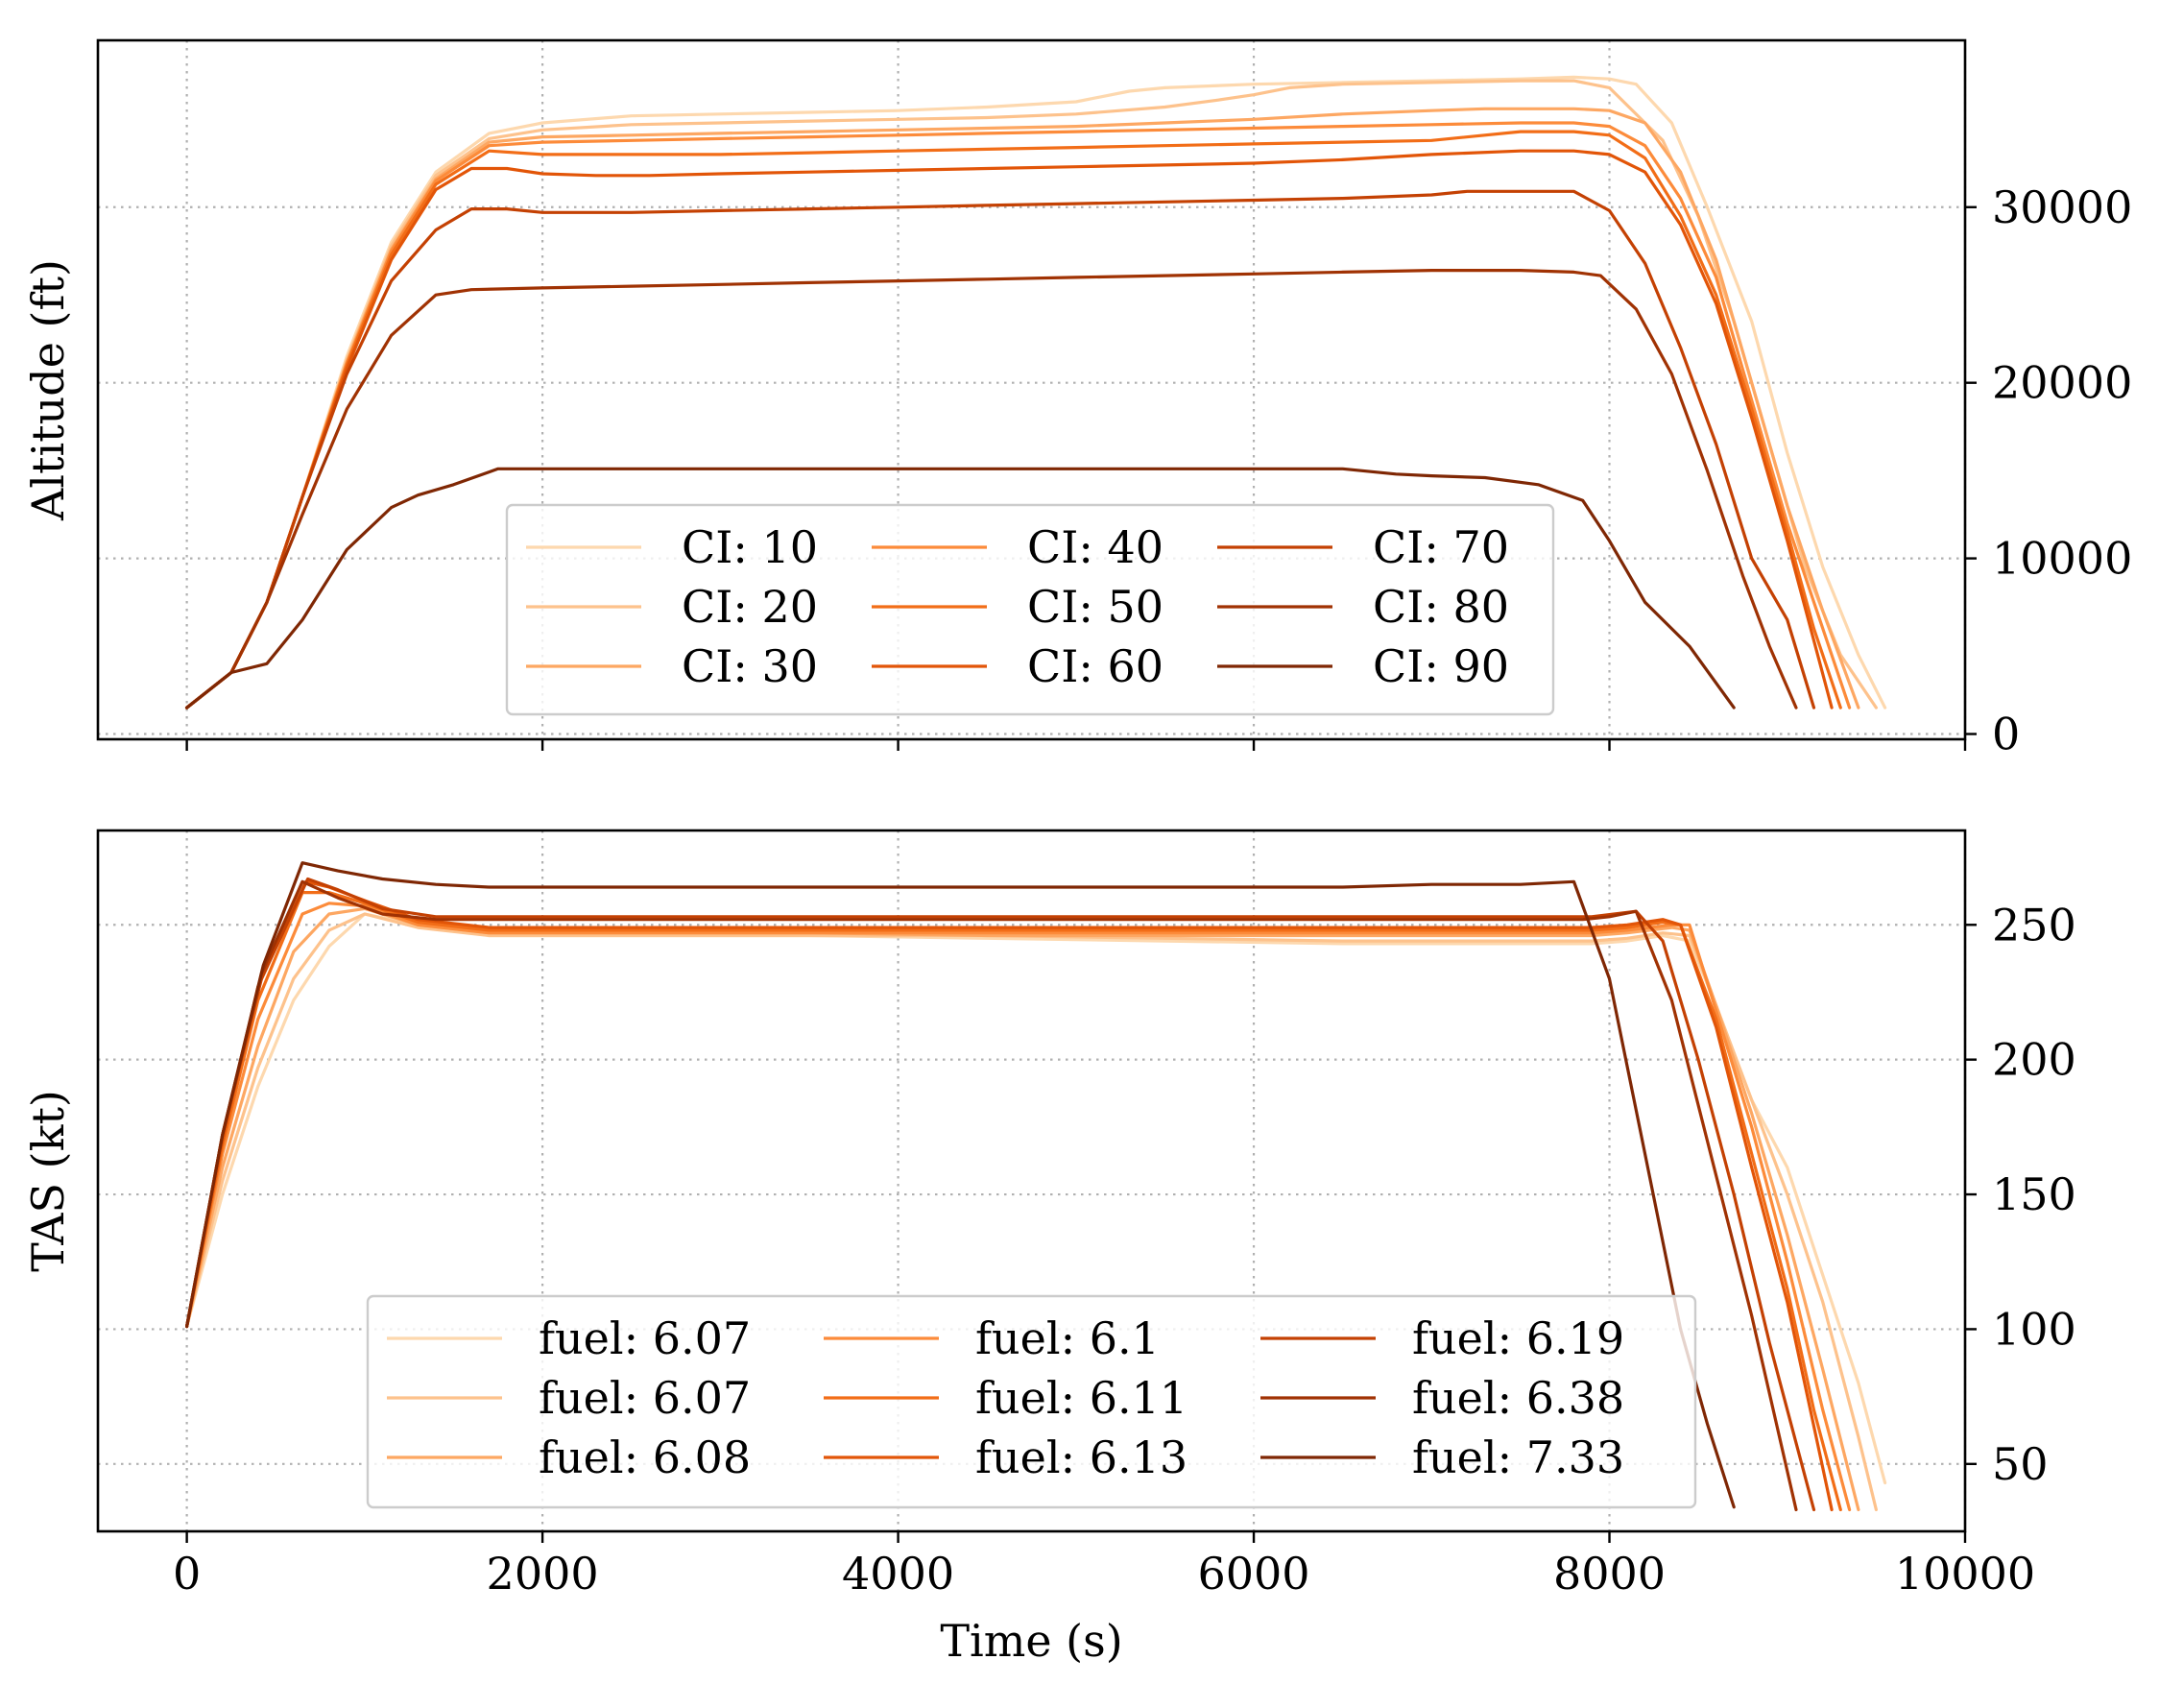 The height and width of the screenshot is (1708, 2183). I want to click on y-tick-label: 0, so click(2006, 734).